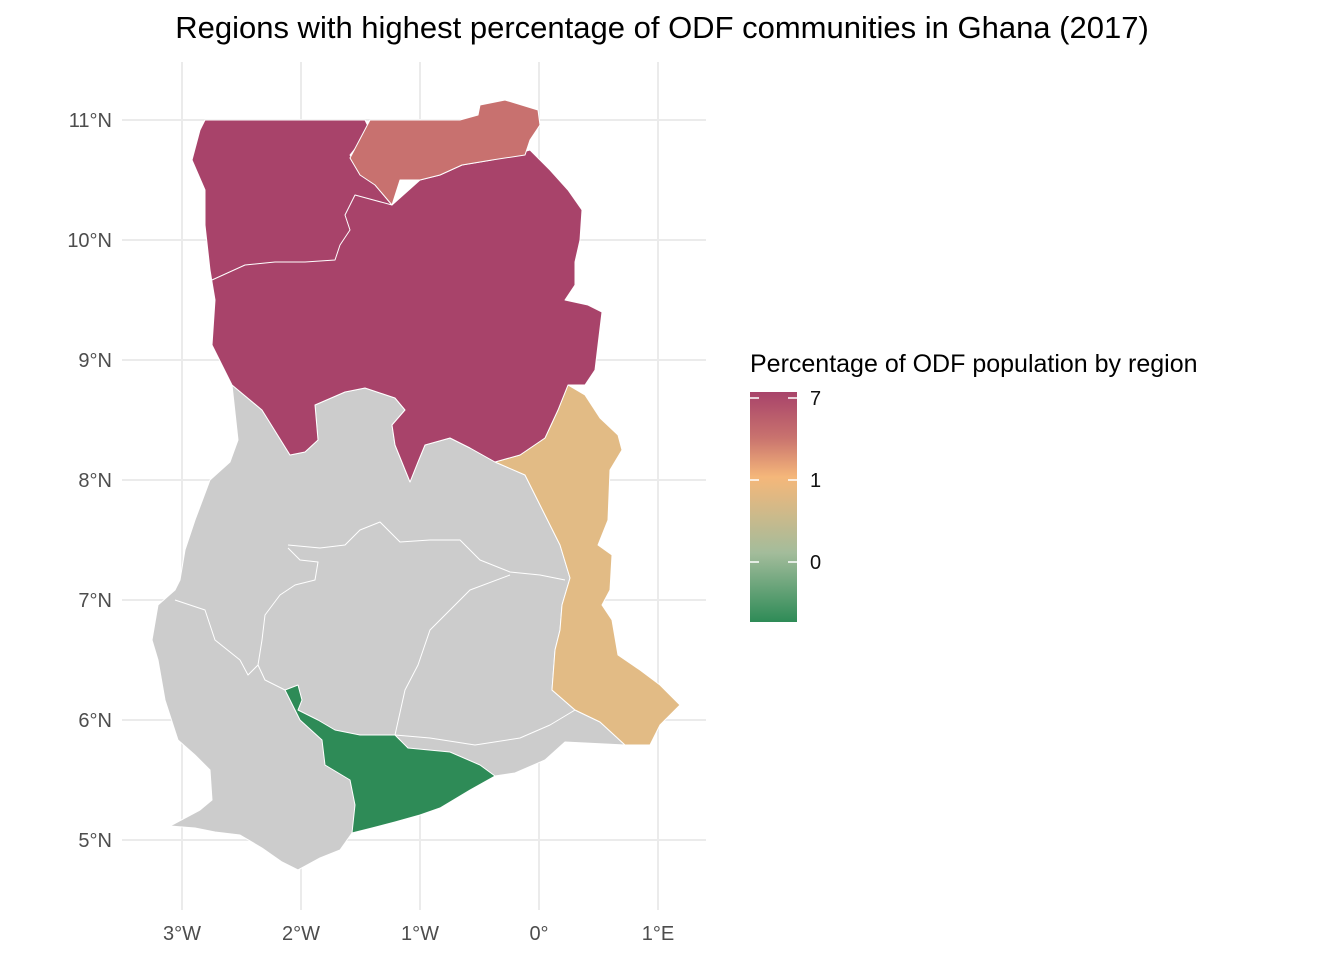  Describe the element at coordinates (95, 841) in the screenshot. I see `y-tick-label: 5°N` at that location.